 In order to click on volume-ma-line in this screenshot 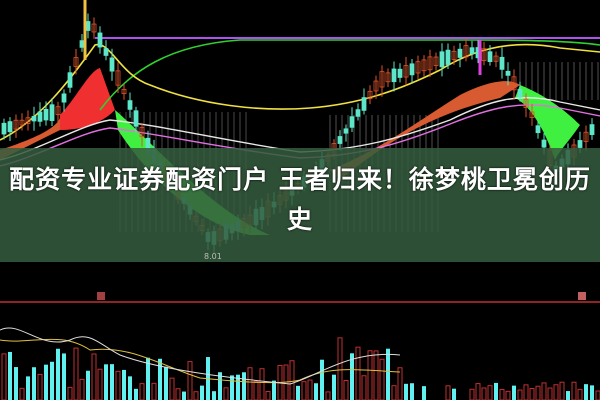, I will do `click(200, 356)`.